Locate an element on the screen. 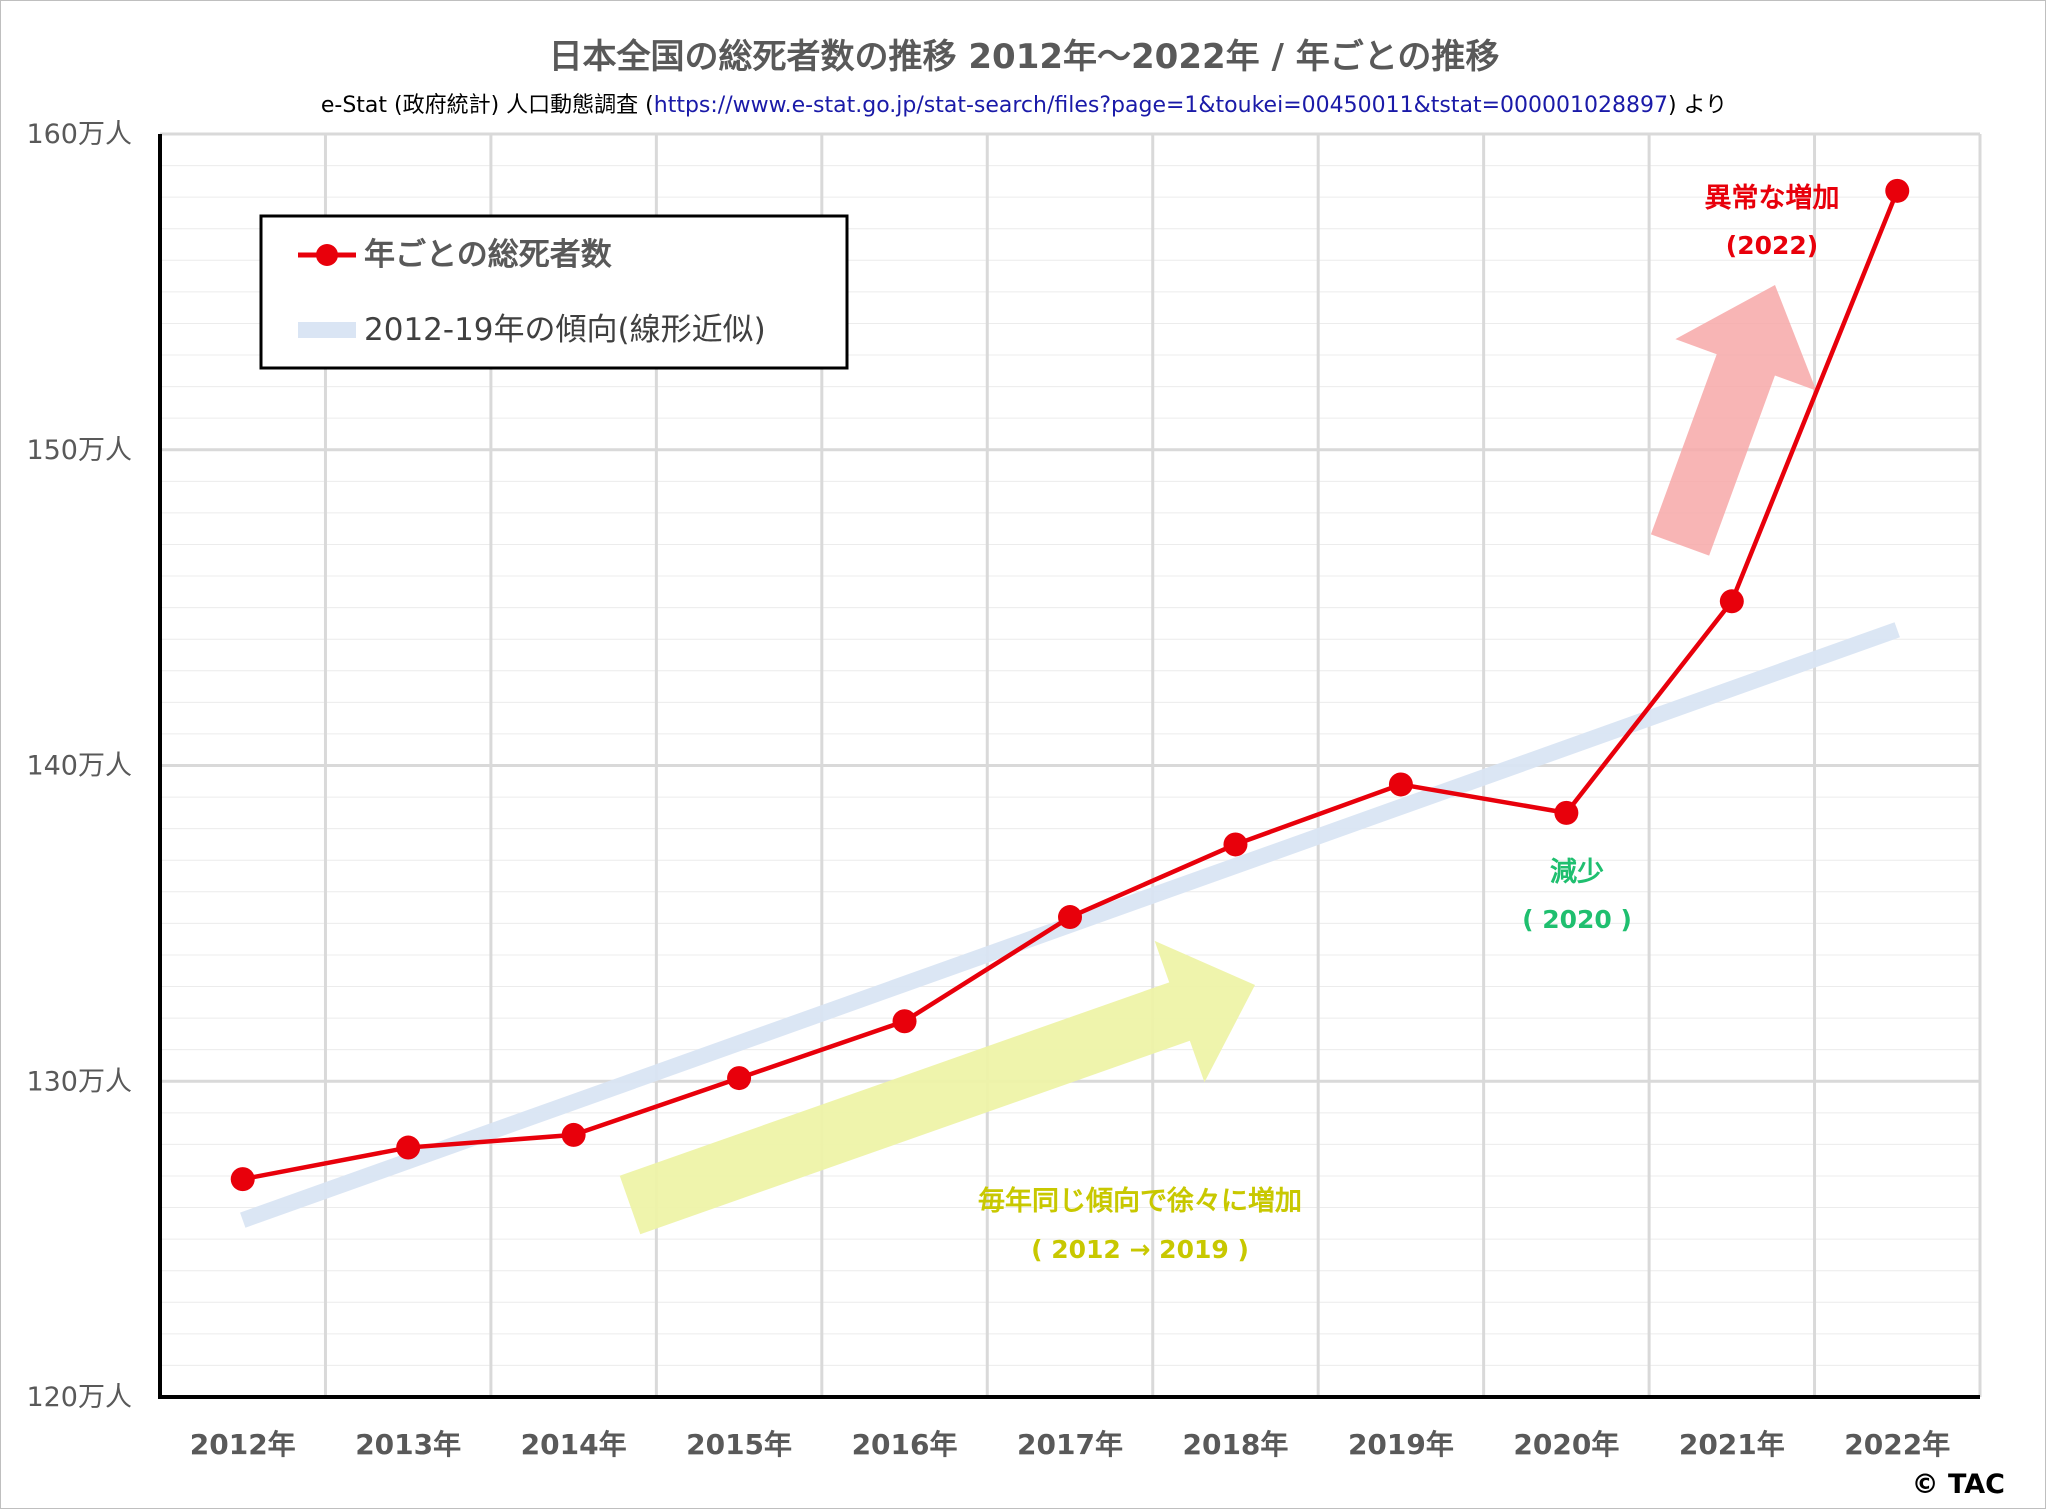 Image resolution: width=2048 pixels, height=1511 pixels. annotation-steady-increase-label: 毎年同じ傾向で徐々に増加 is located at coordinates (1140, 1201).